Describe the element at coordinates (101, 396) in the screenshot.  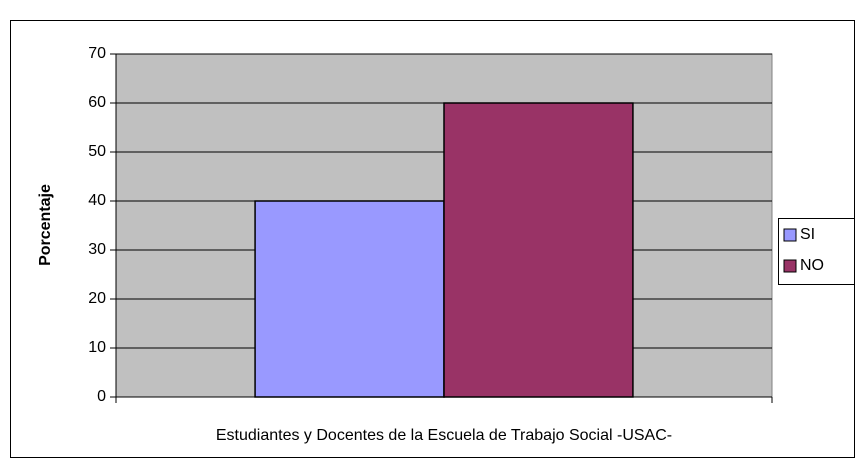
I see `y-tick-label: 0` at that location.